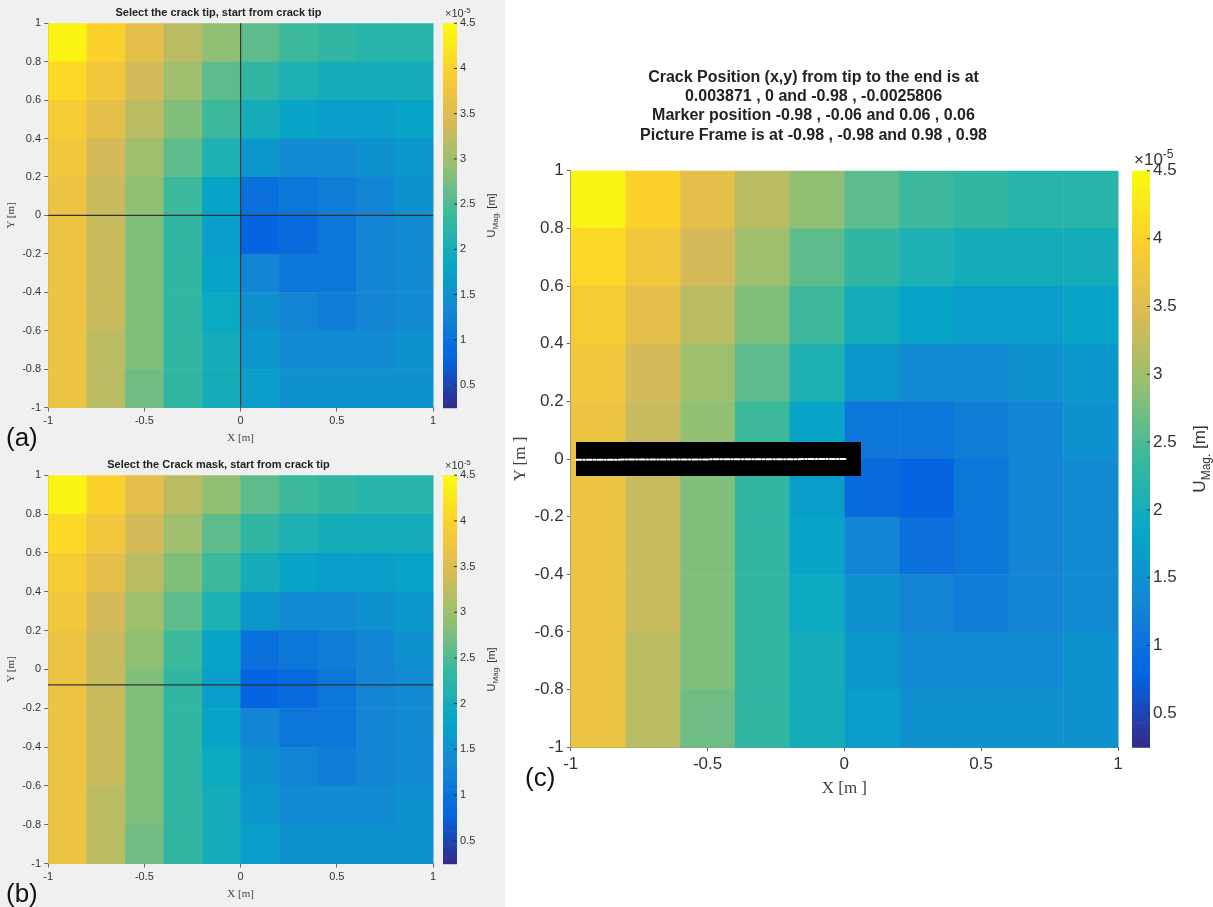  What do you see at coordinates (844, 788) in the screenshot?
I see `x-axis-title: X [m ]` at bounding box center [844, 788].